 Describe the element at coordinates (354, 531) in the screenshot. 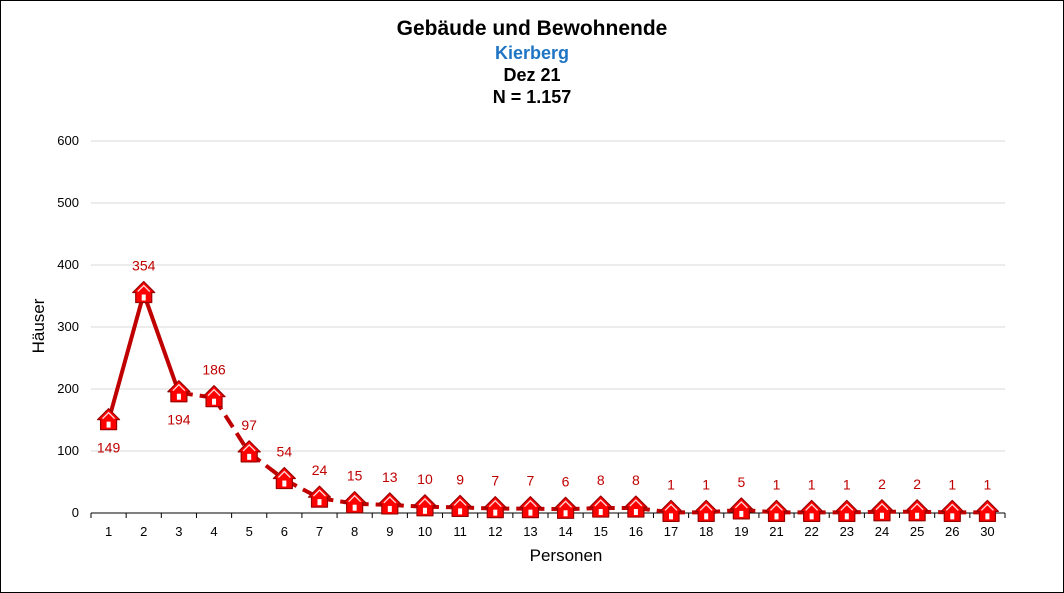

I see `x-tick-label: 8` at that location.